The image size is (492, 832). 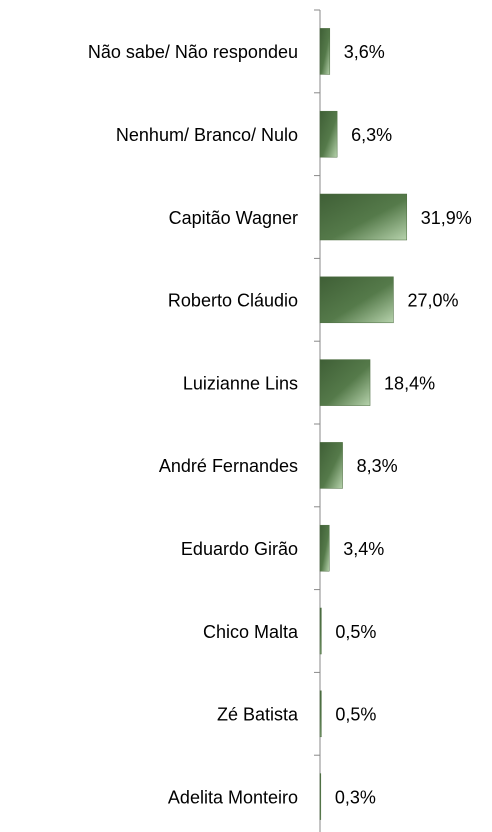 I want to click on value-label: 6,3%, so click(x=371, y=135).